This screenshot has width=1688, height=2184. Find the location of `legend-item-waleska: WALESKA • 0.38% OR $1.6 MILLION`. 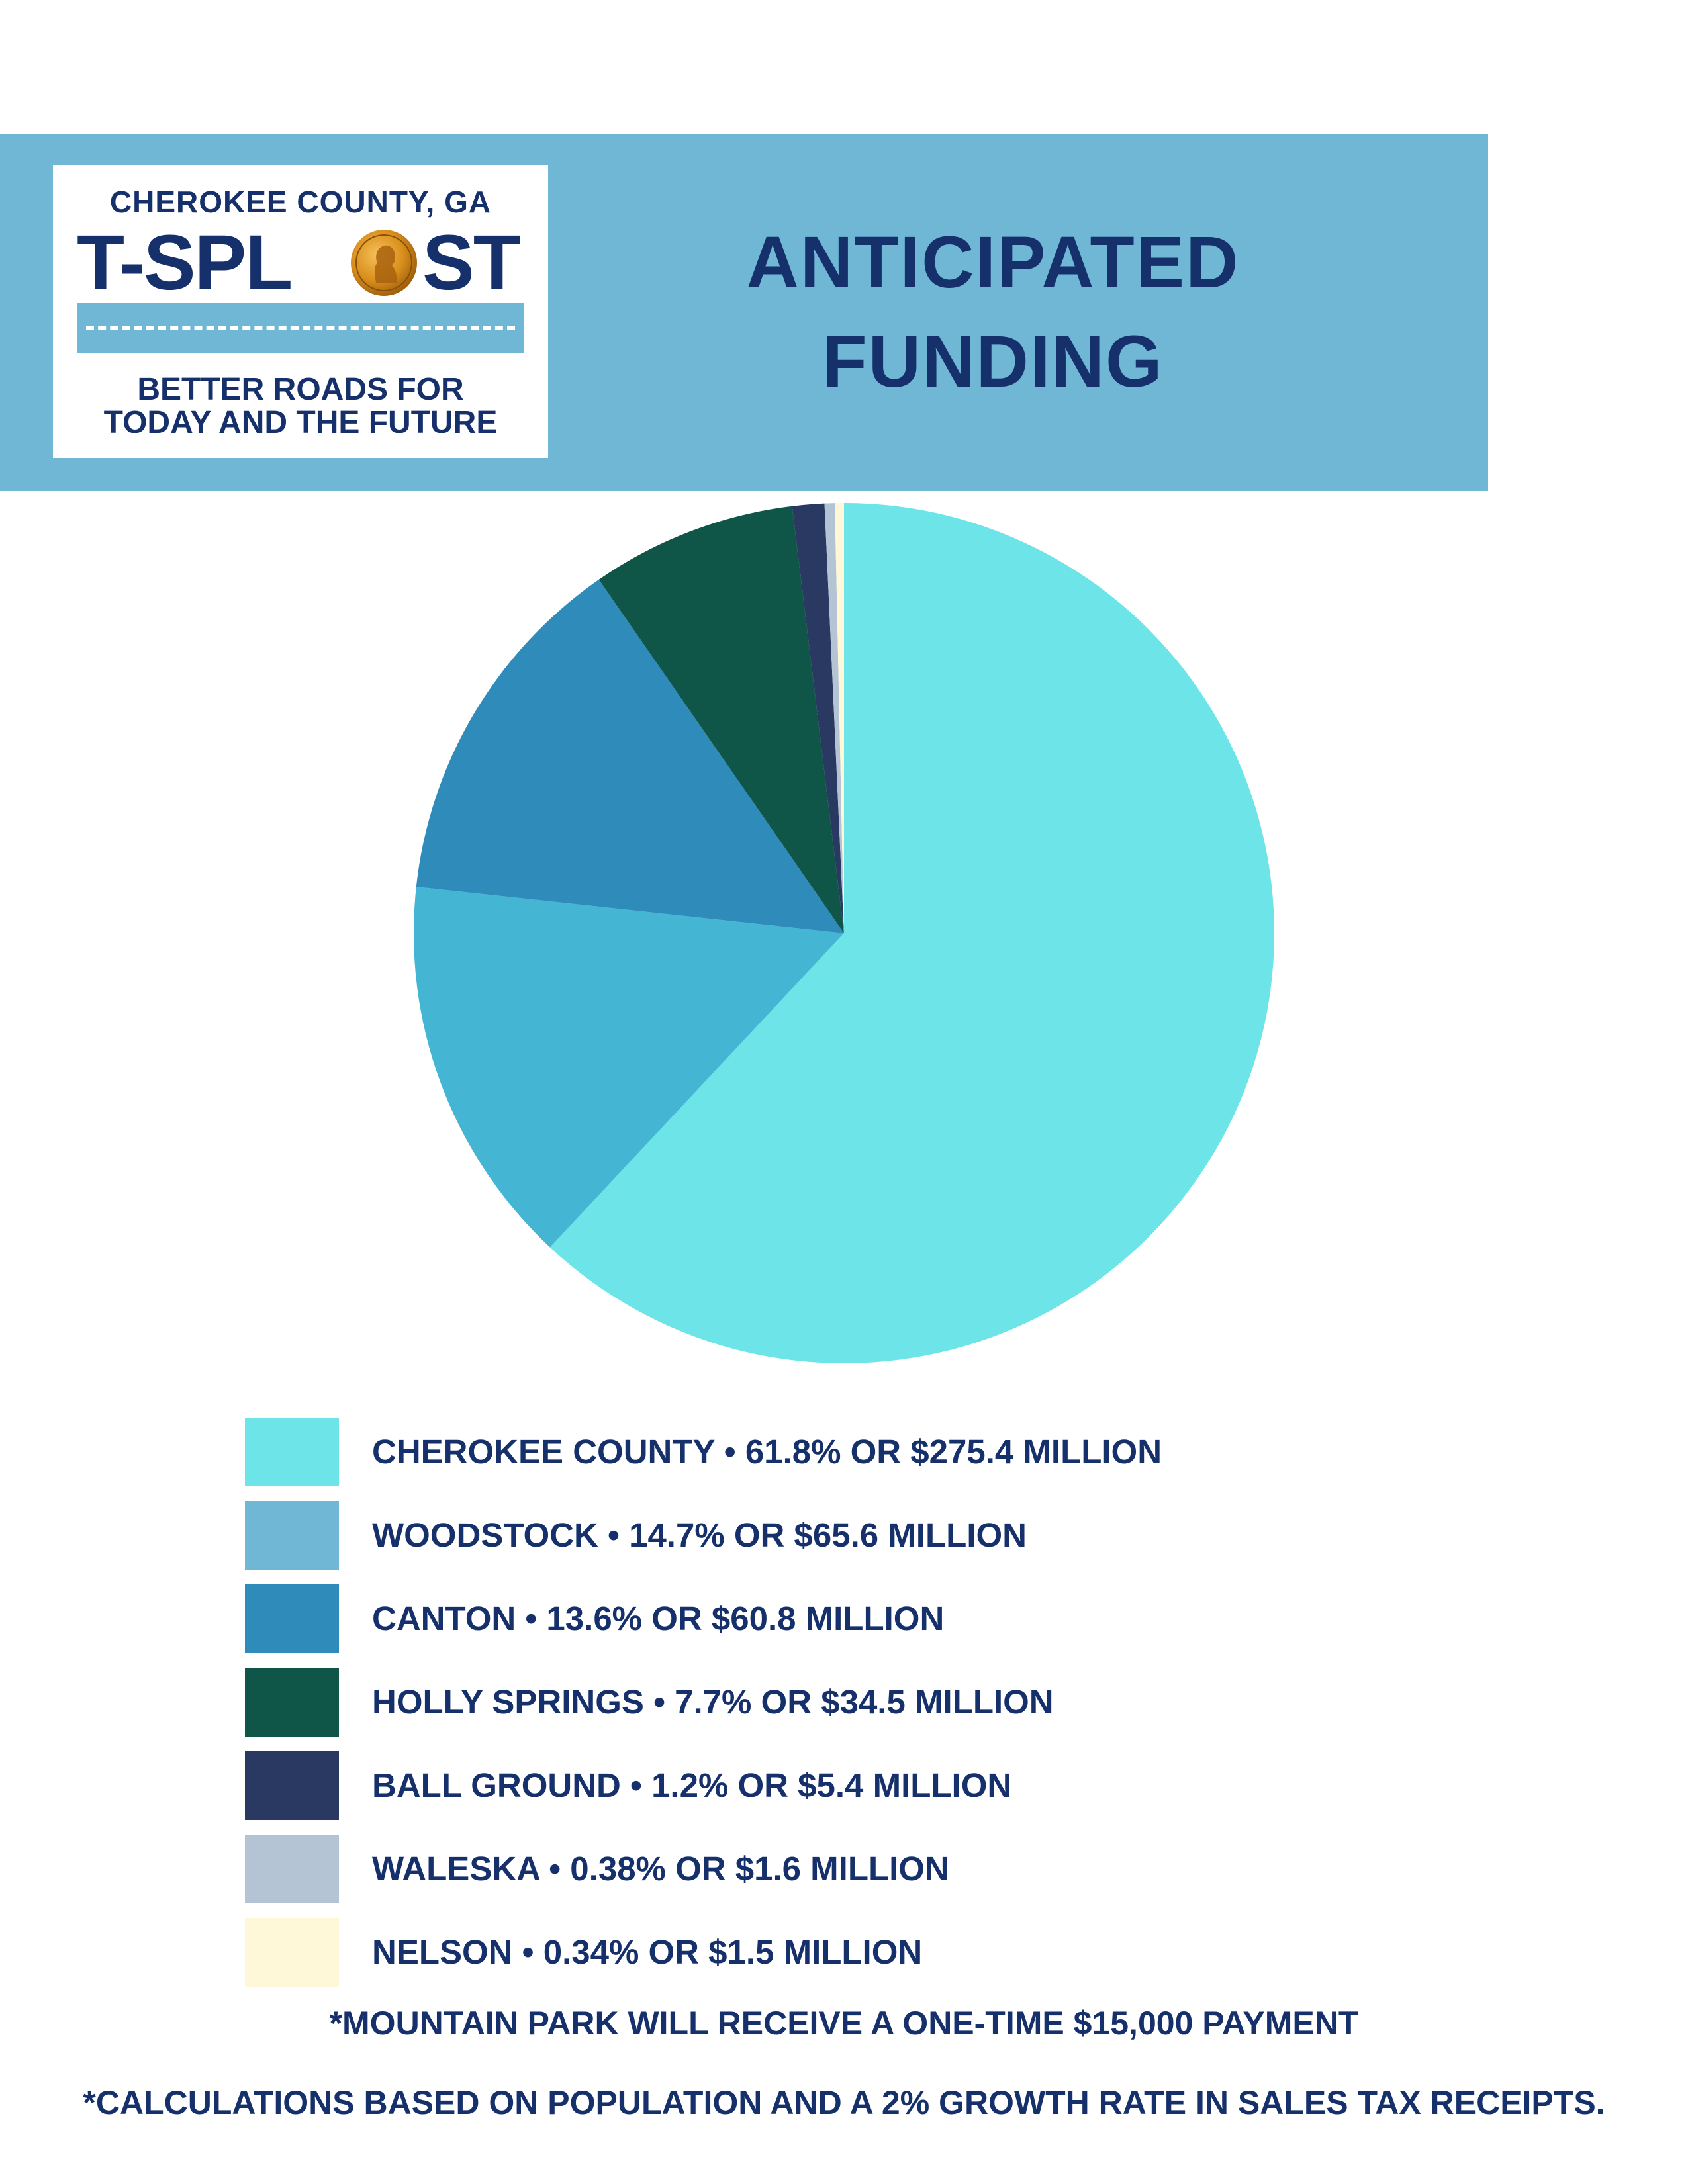

legend-item-waleska: WALESKA • 0.38% OR $1.6 MILLION is located at coordinates (907, 1869).